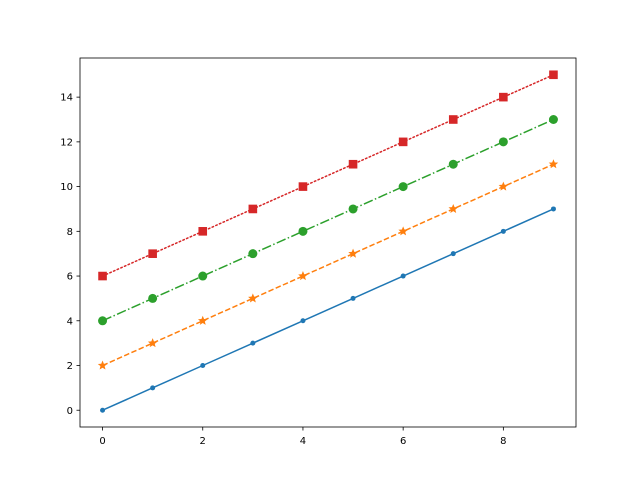 Image resolution: width=640 pixels, height=480 pixels. What do you see at coordinates (403, 441) in the screenshot?
I see `x-tick-label: 6` at bounding box center [403, 441].